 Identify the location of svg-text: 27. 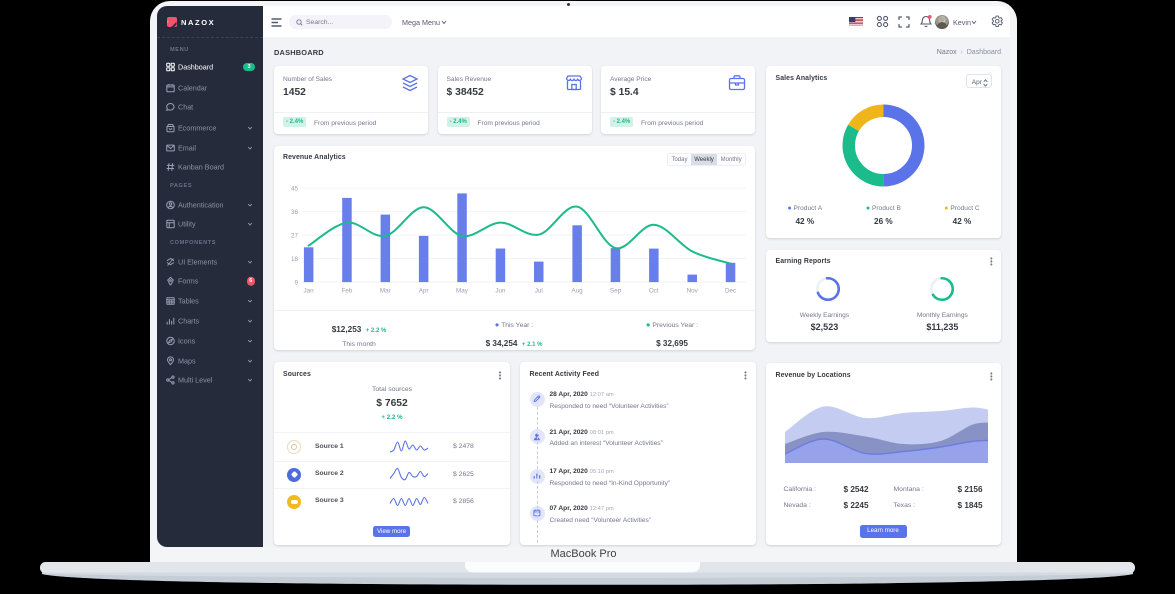
(294, 236).